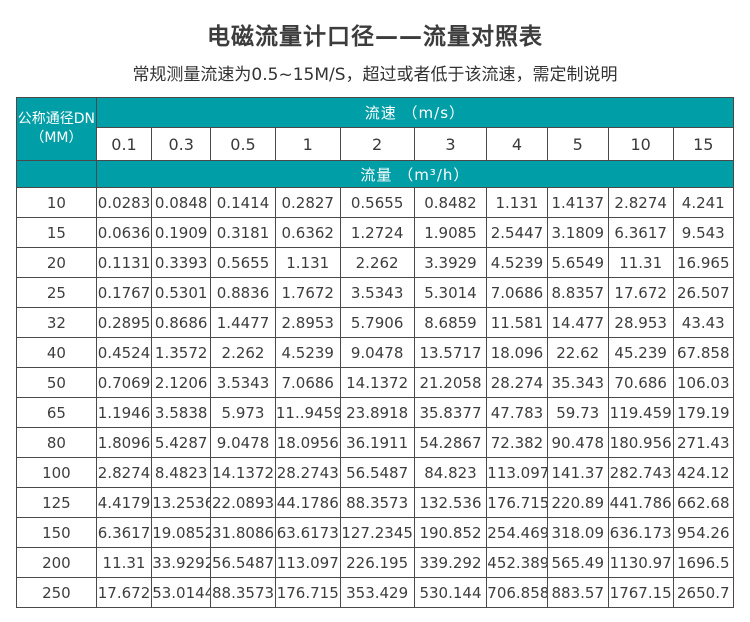 This screenshot has width=750, height=622. What do you see at coordinates (703, 322) in the screenshot?
I see `flow-value-cell: 43.43` at bounding box center [703, 322].